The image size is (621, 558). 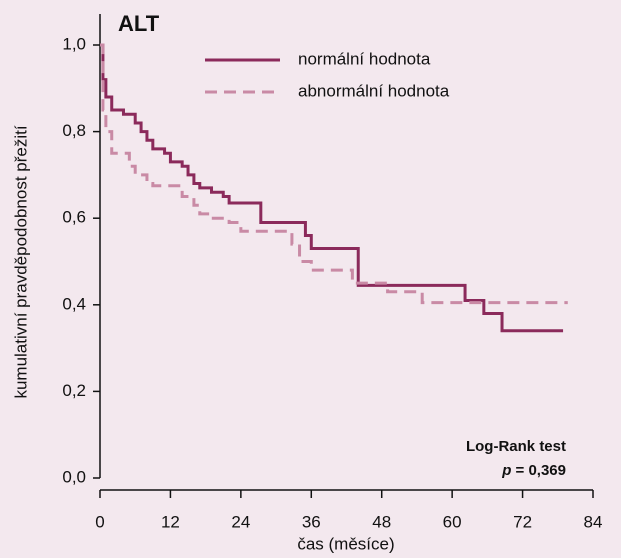 I want to click on x-axis-label: čas (měsíce), so click(x=345, y=543).